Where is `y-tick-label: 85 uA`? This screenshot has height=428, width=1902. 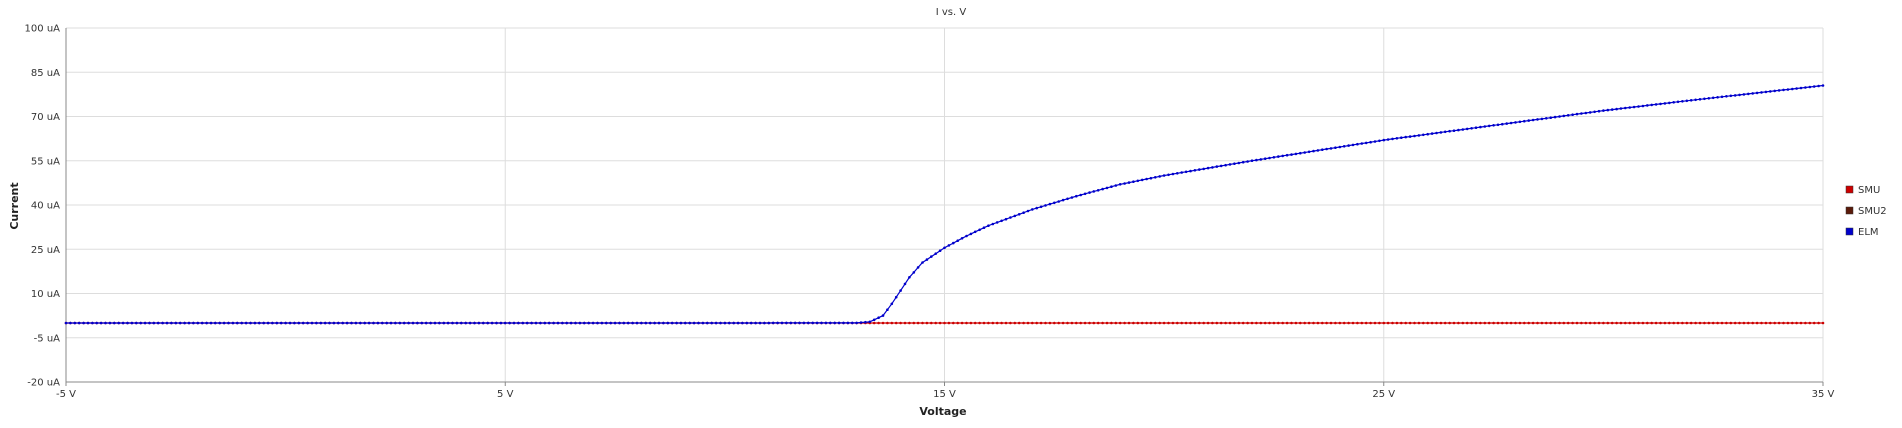 y-tick-label: 85 uA is located at coordinates (45, 73).